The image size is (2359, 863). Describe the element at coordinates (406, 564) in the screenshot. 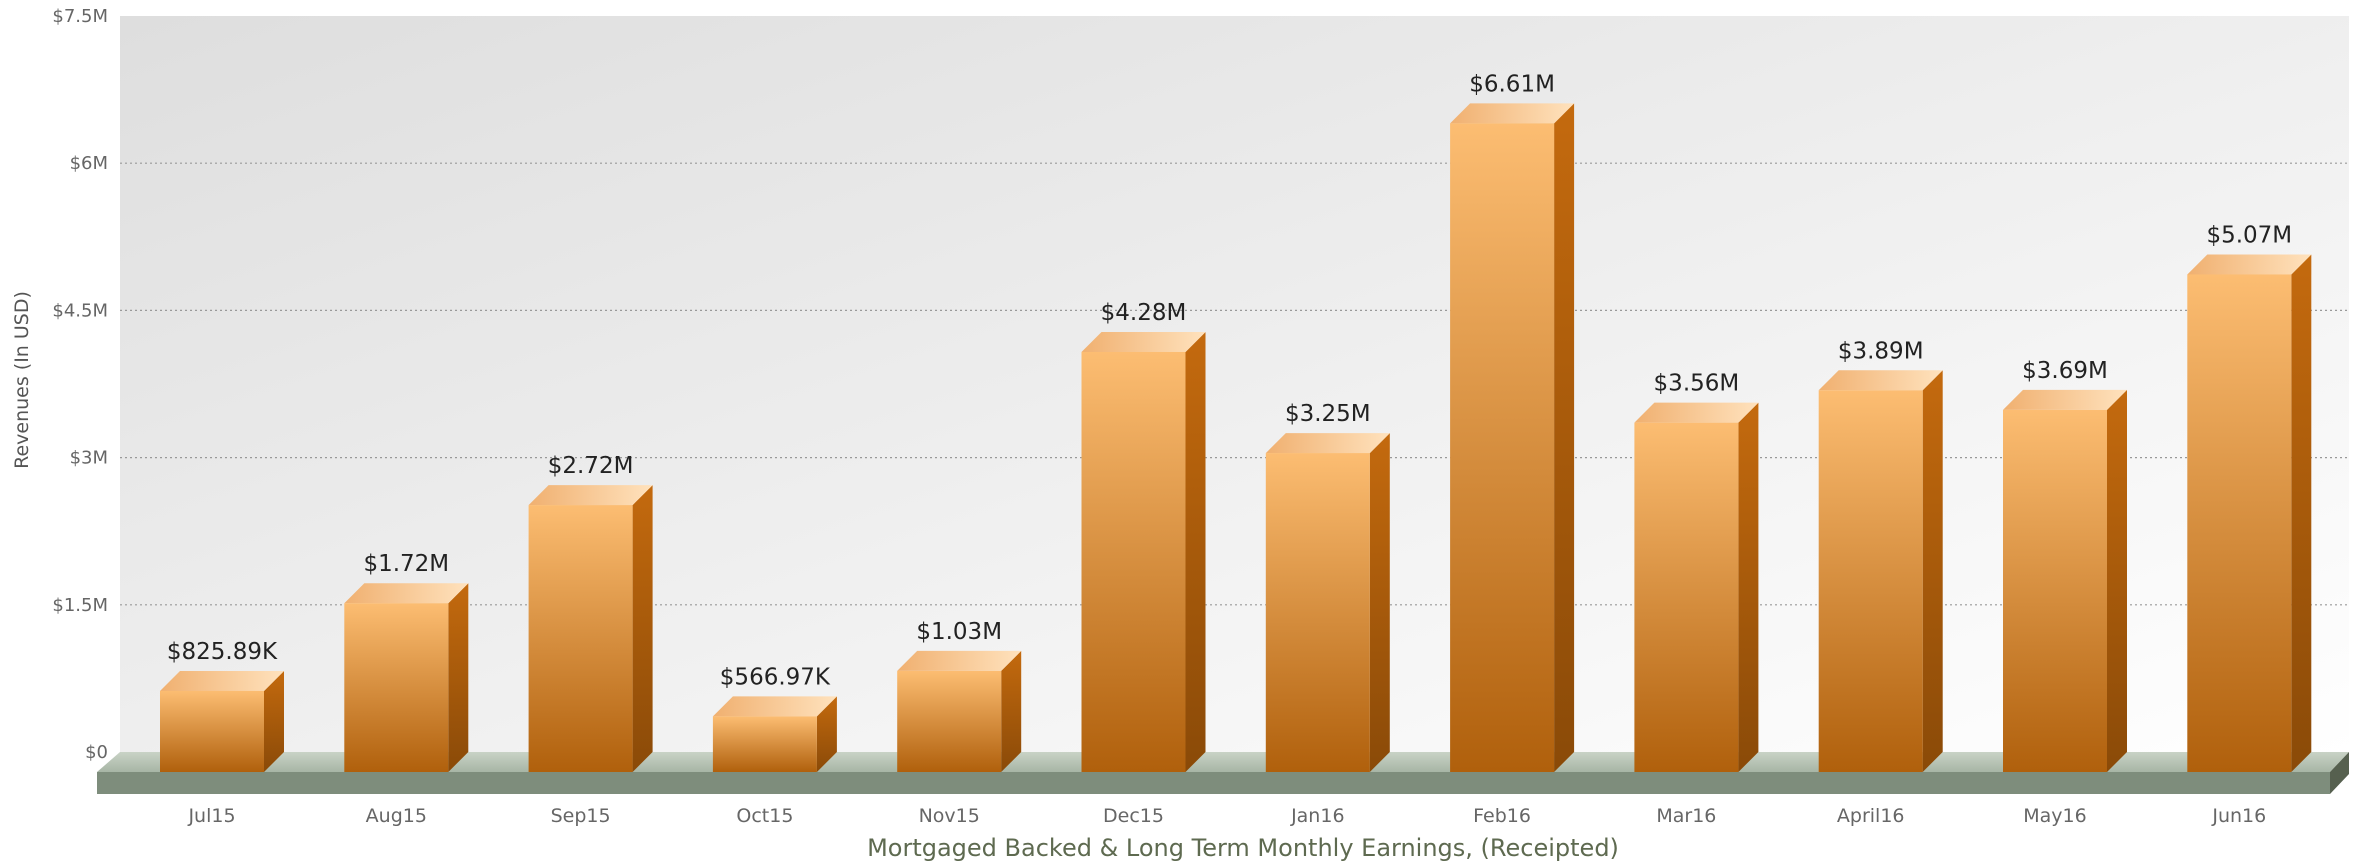

I see `data-label: $1.72M` at that location.